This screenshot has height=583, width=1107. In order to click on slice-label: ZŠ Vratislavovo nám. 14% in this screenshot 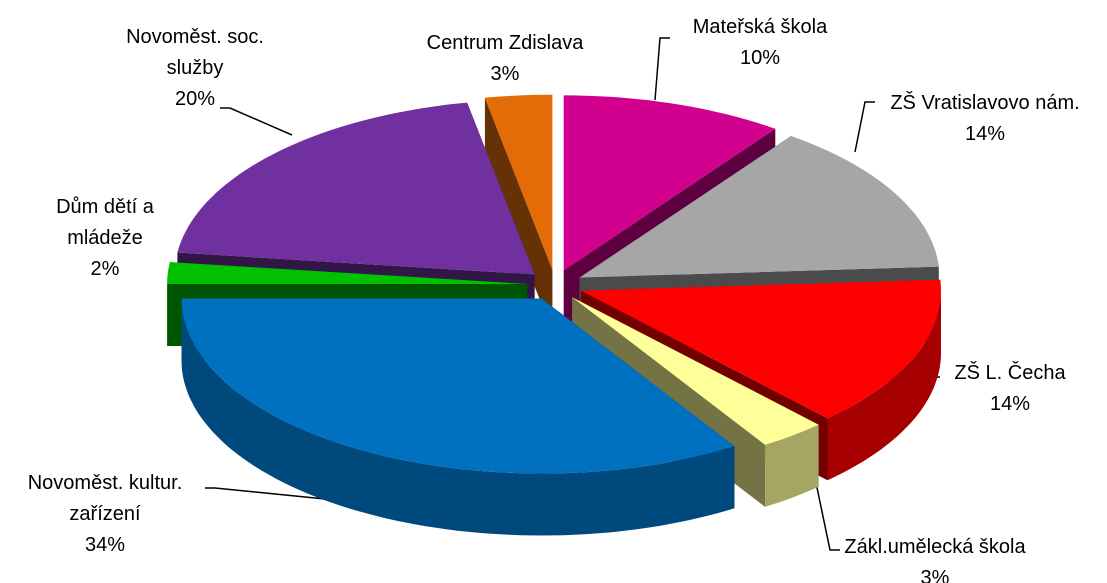, I will do `click(984, 119)`.